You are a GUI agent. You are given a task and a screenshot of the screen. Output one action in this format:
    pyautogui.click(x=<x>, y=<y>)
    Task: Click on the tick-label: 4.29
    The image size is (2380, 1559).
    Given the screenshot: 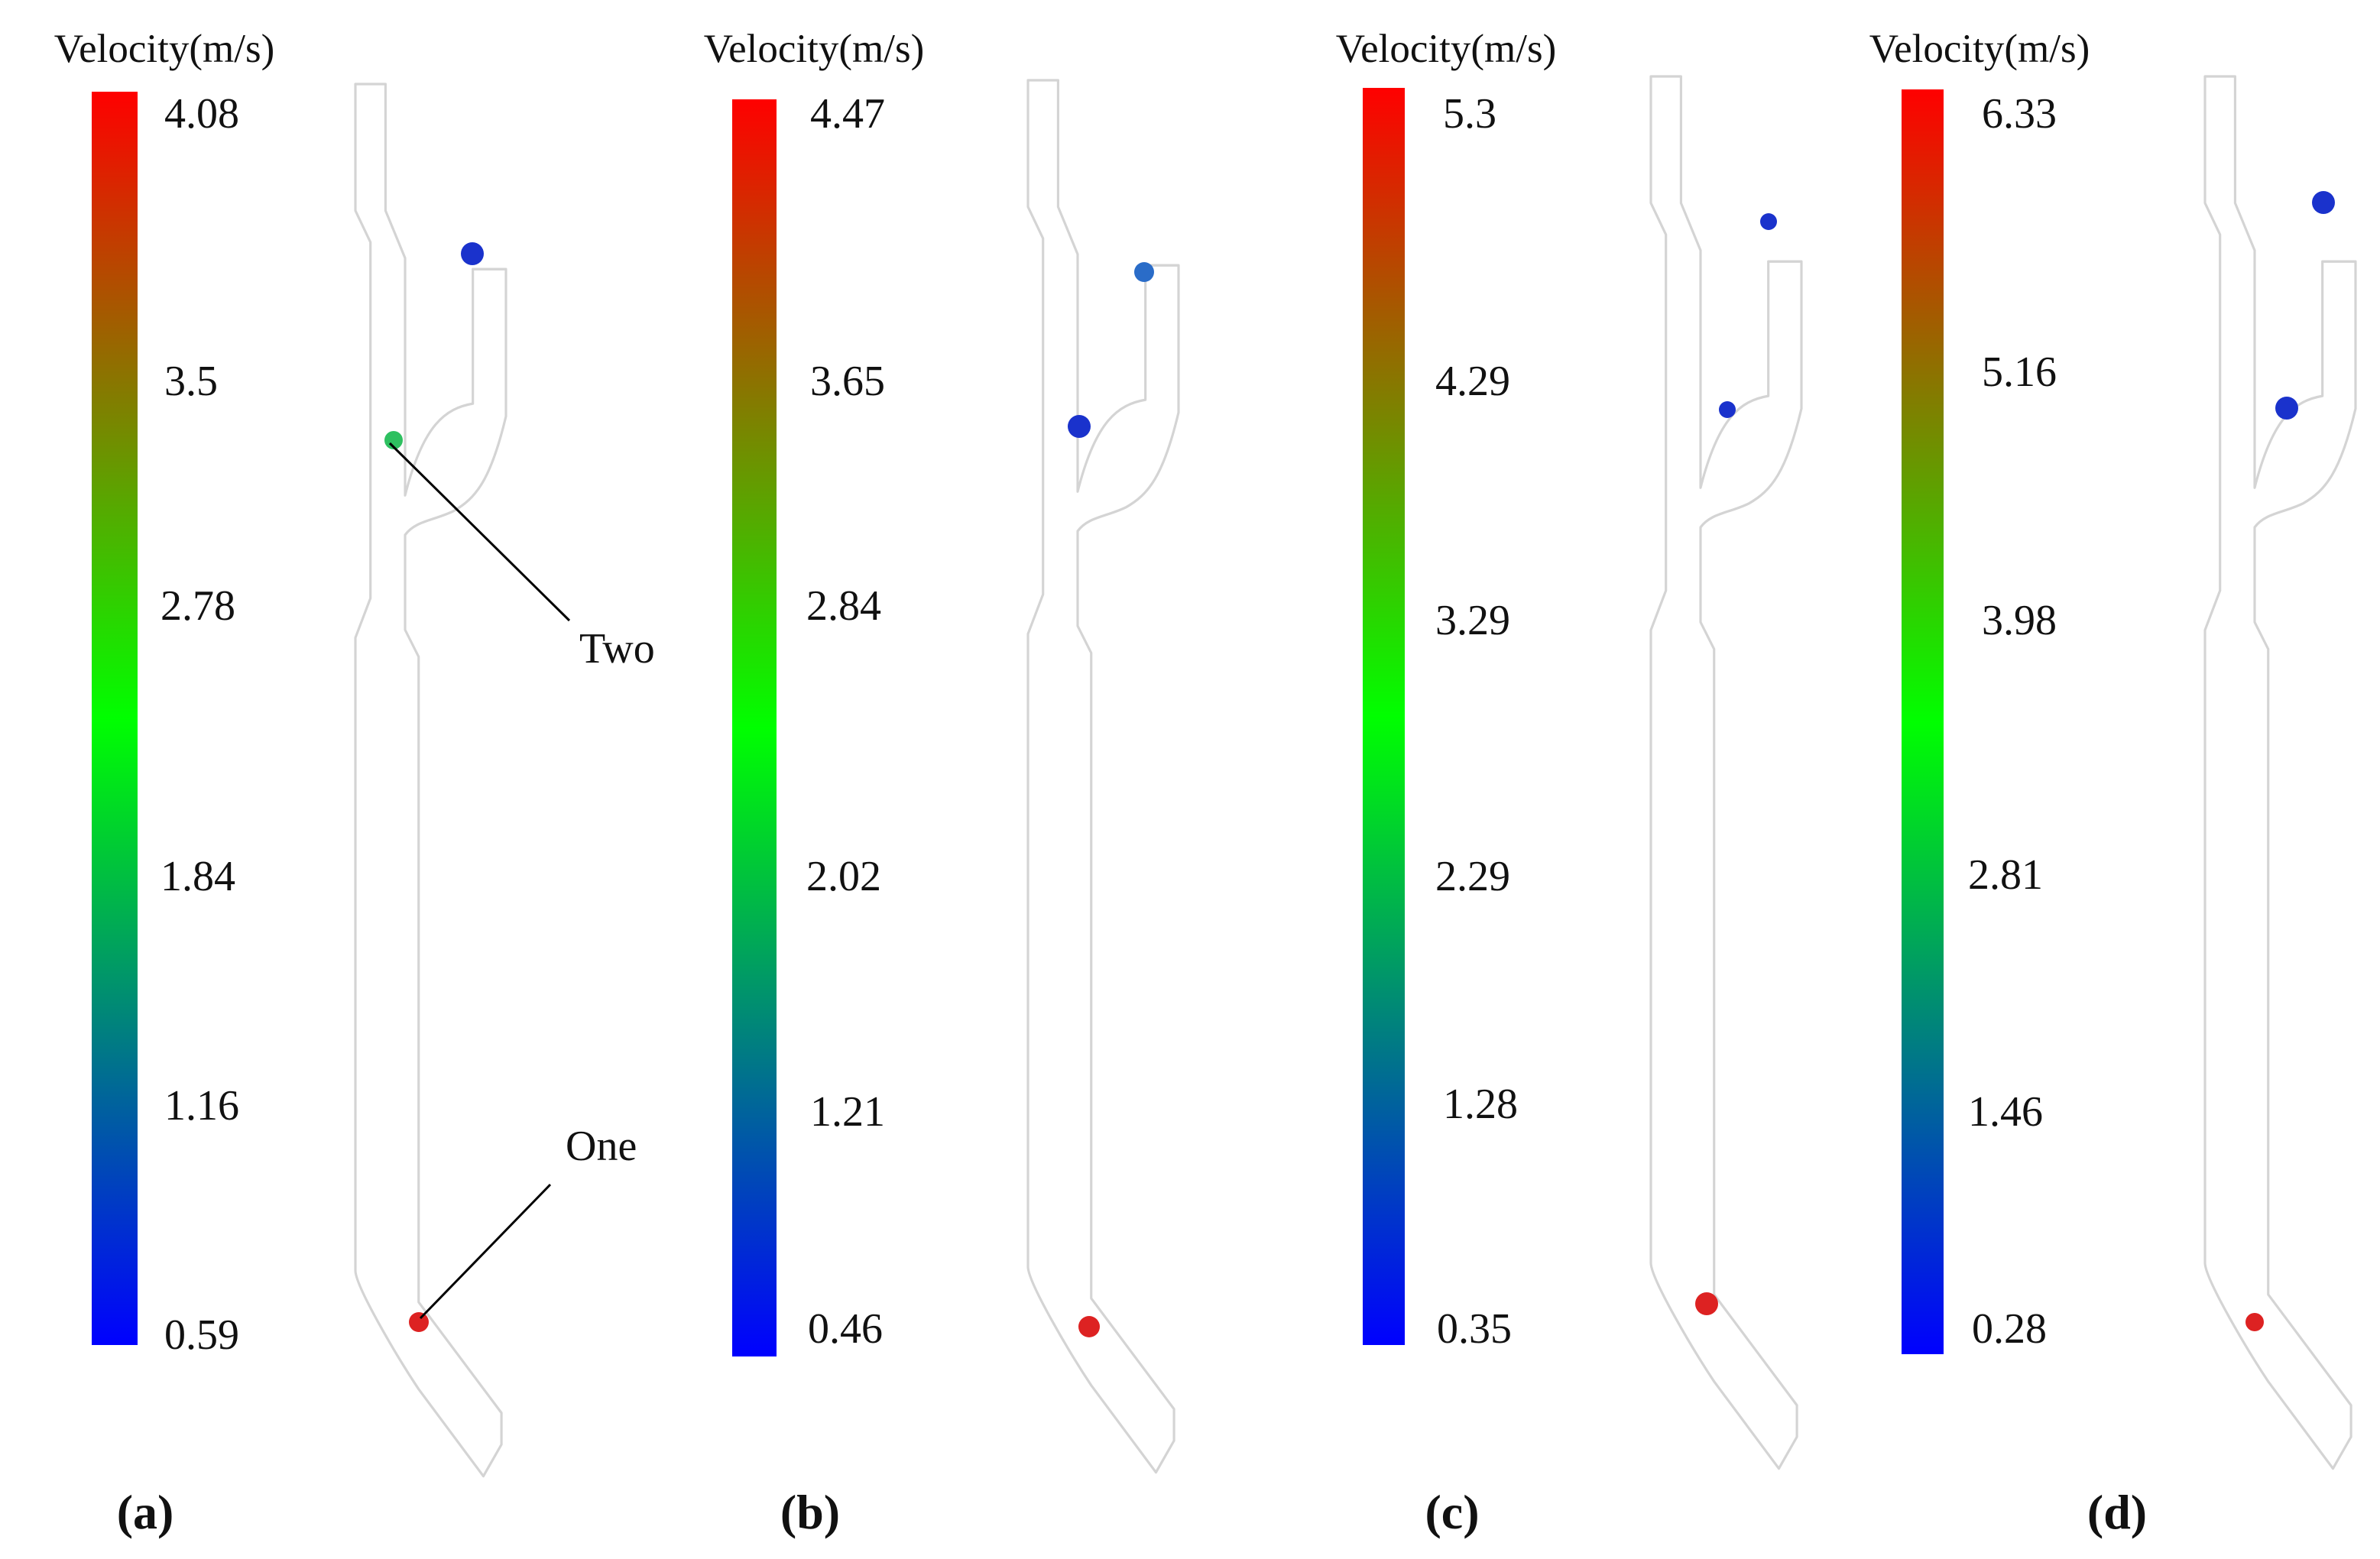 What is the action you would take?
    pyautogui.click(x=1472, y=381)
    